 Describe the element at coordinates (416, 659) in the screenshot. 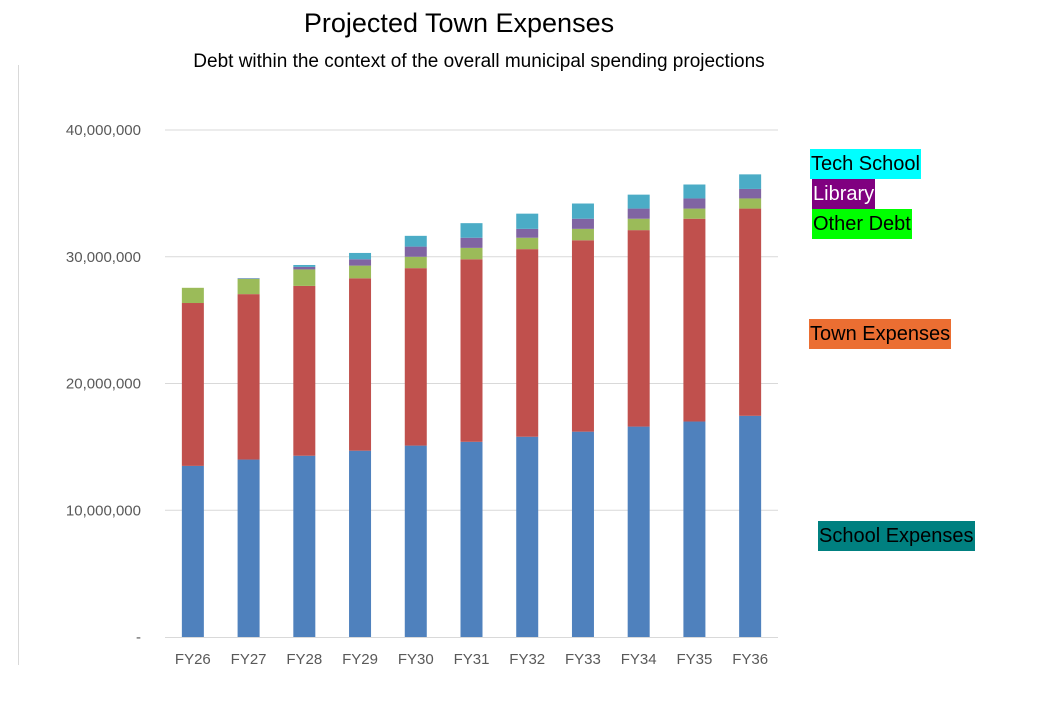

I see `x-tick-label: FY30` at that location.